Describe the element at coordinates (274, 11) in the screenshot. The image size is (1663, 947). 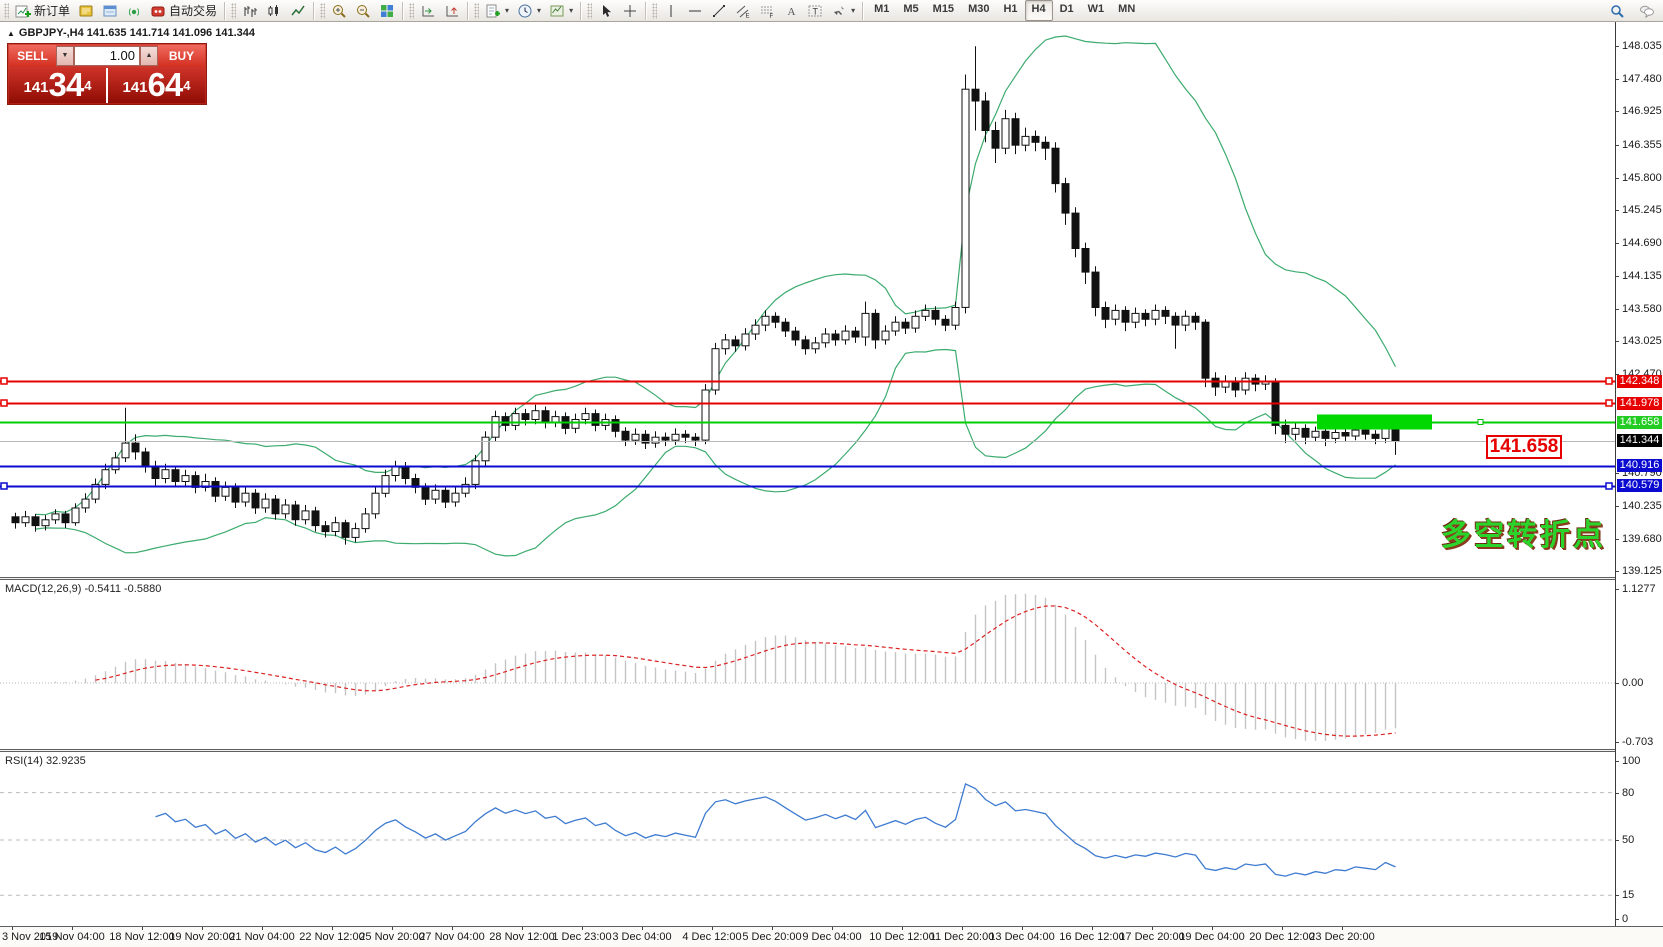
I see `candle-chart-button` at that location.